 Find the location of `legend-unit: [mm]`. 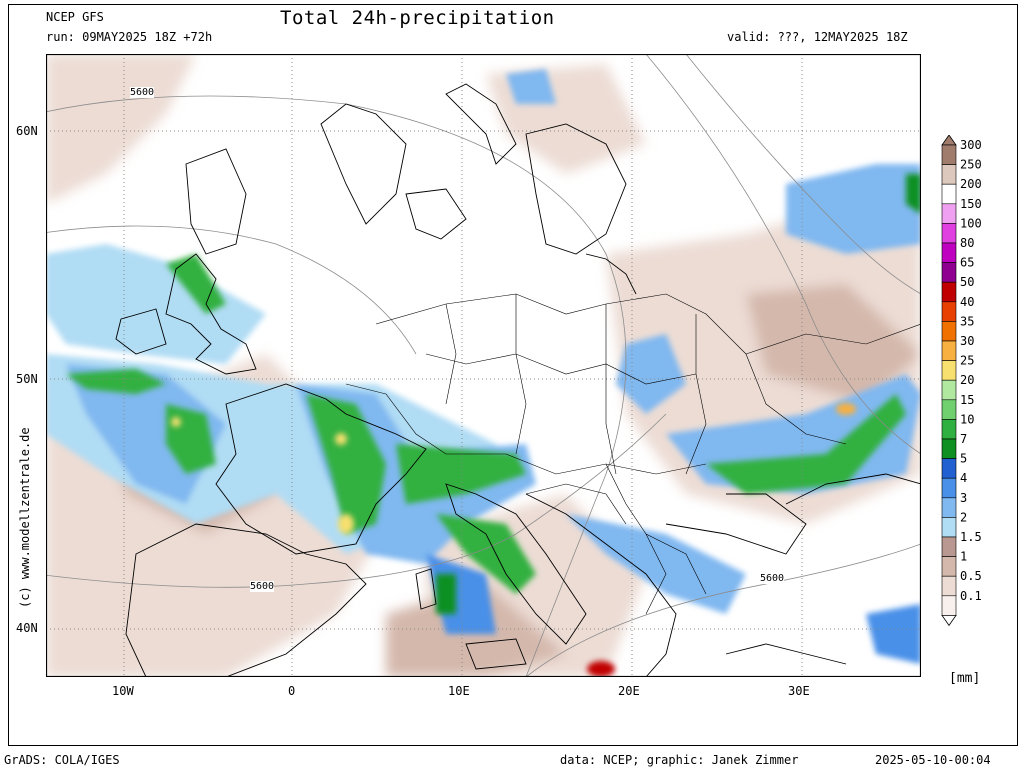

legend-unit: [mm] is located at coordinates (965, 678).